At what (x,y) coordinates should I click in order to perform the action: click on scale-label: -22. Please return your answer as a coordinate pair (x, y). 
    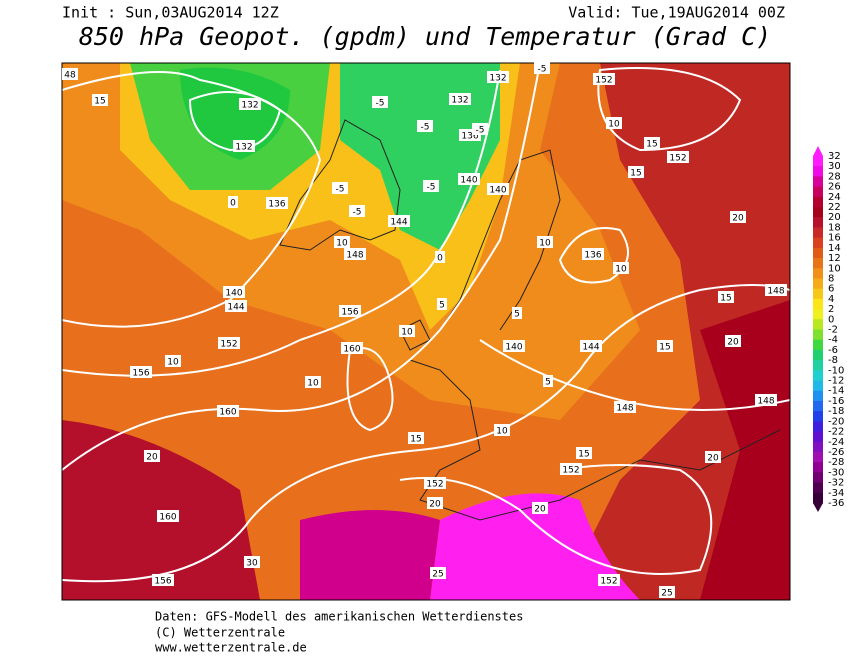
    Looking at the image, I should click on (836, 432).